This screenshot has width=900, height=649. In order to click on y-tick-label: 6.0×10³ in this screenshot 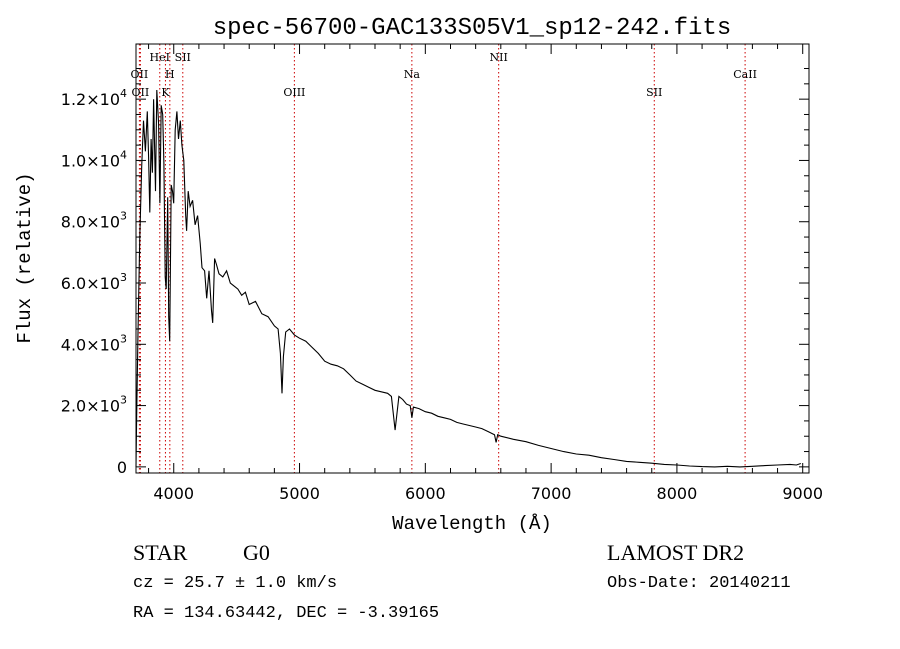, I will do `click(94, 282)`.